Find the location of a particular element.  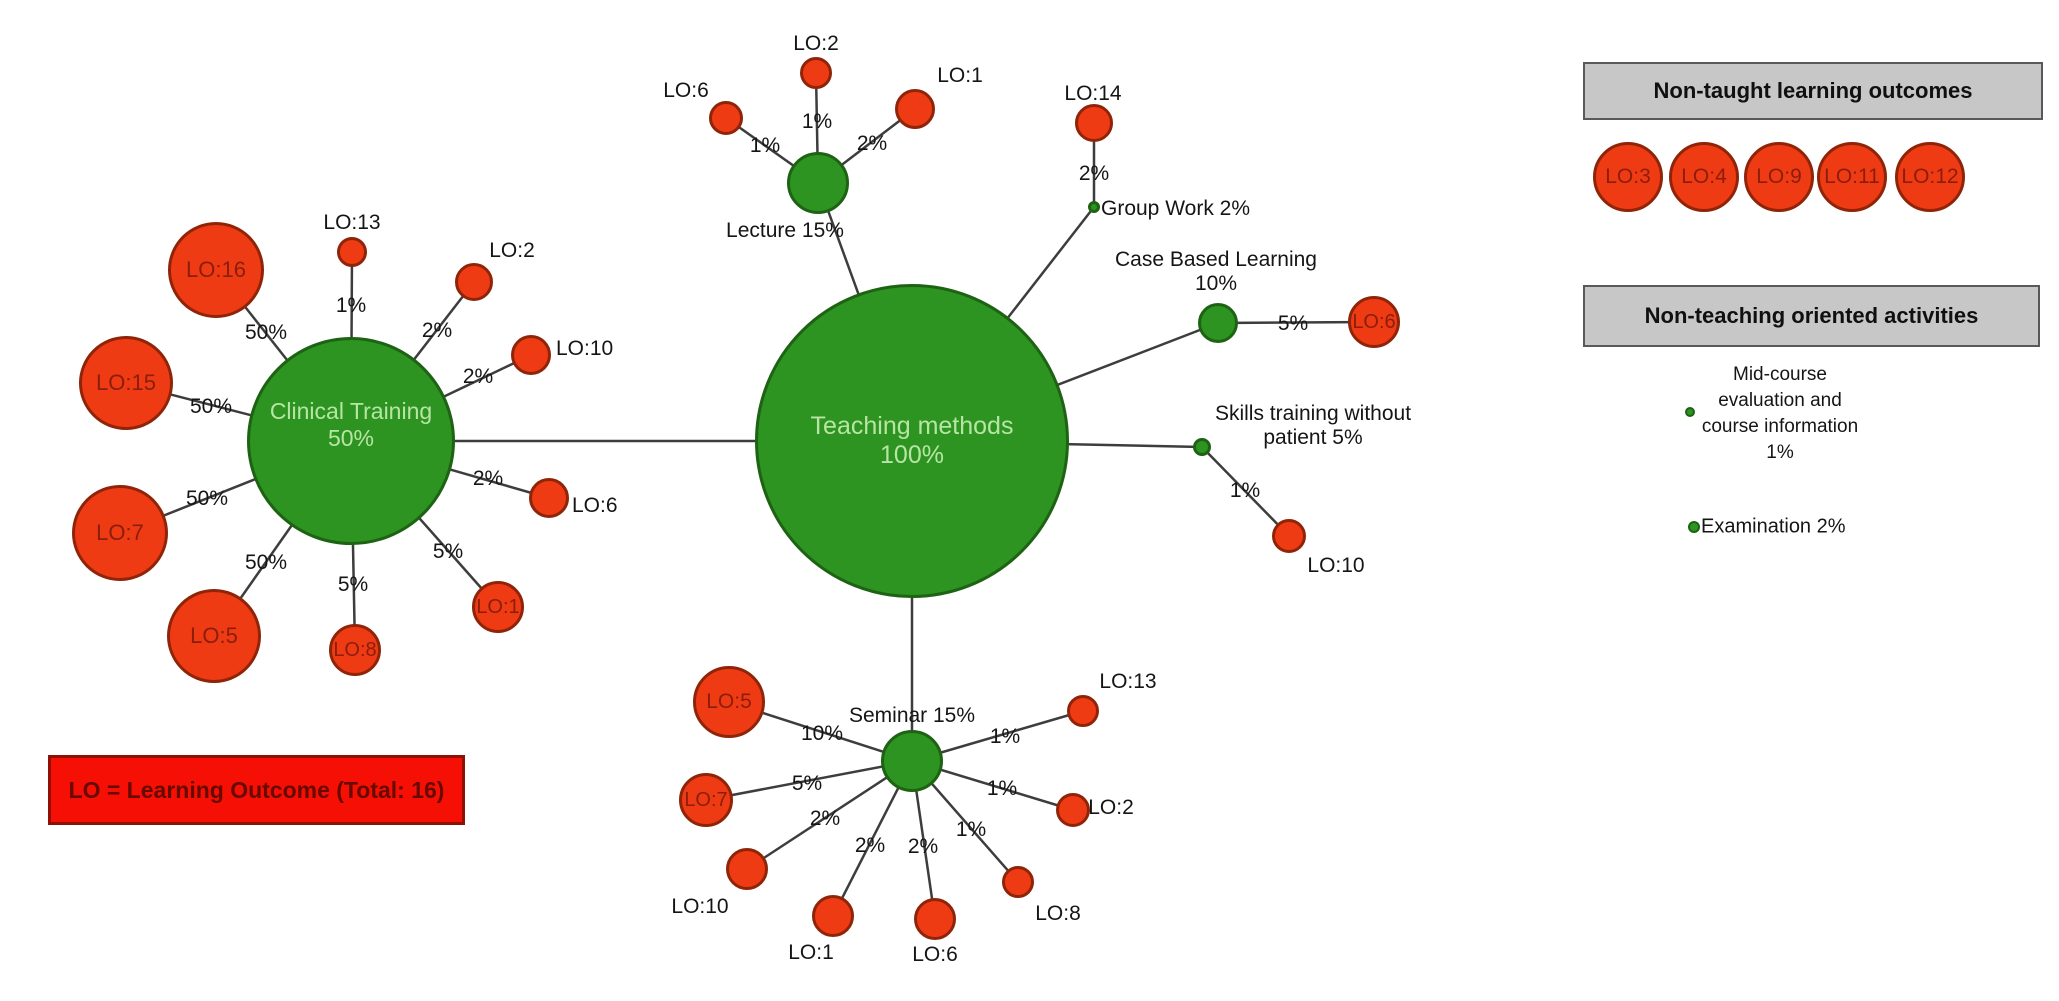

examination-dot is located at coordinates (1694, 527).